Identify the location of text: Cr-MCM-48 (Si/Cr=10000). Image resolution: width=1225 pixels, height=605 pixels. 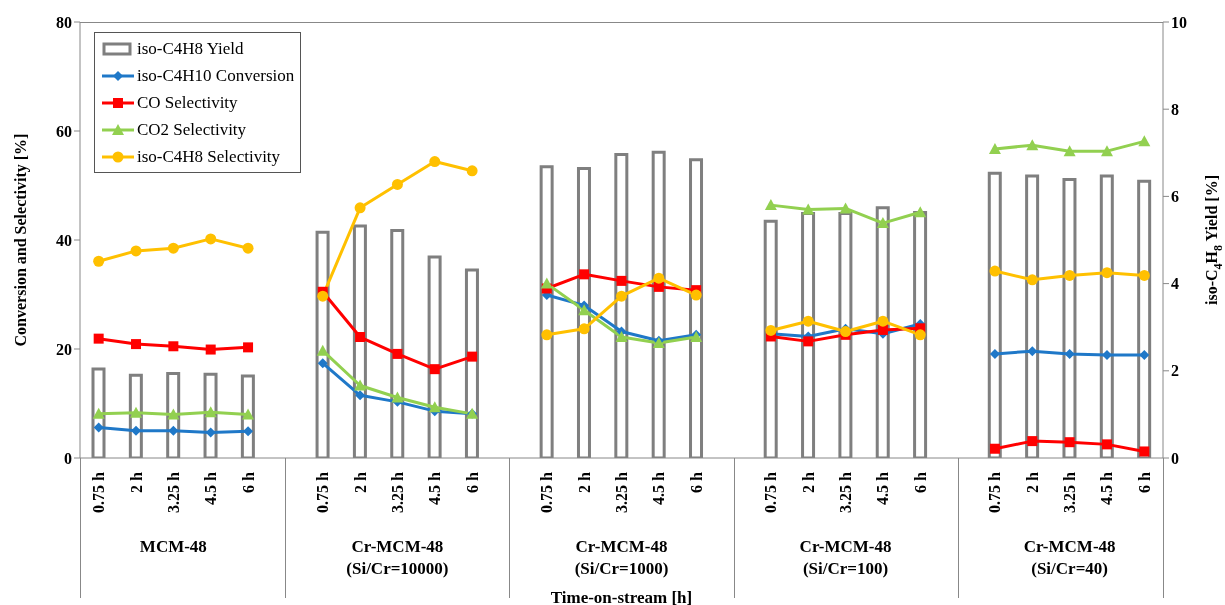
(397, 558).